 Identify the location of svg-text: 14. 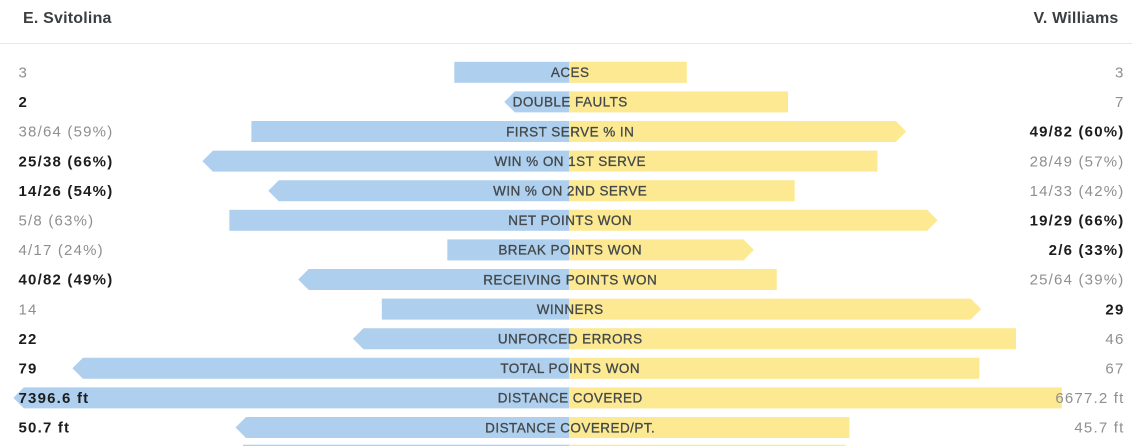
(28, 309).